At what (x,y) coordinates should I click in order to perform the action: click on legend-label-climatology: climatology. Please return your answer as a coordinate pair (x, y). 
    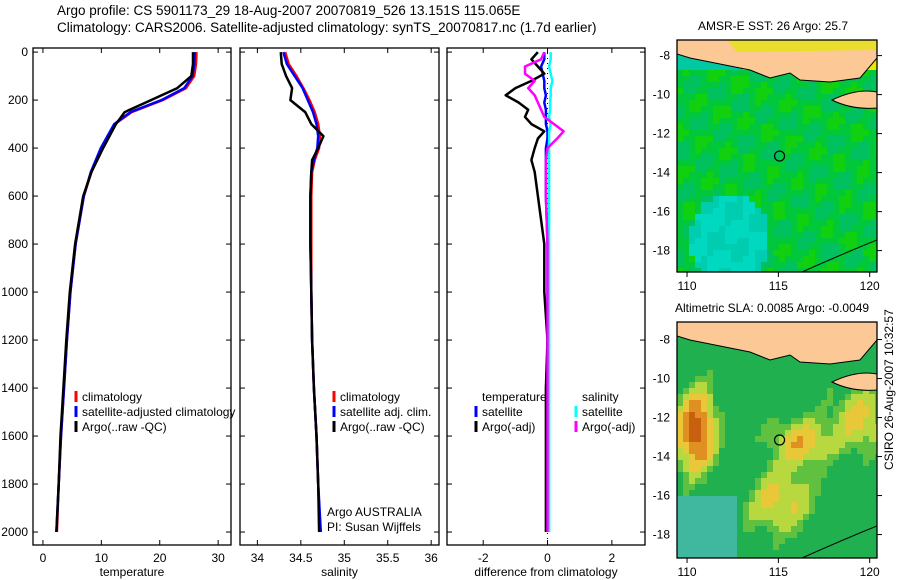
    Looking at the image, I should click on (112, 397).